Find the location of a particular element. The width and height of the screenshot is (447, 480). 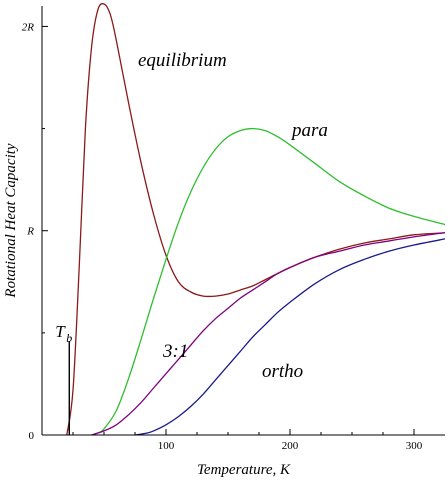

series-label-para: para is located at coordinates (309, 130).